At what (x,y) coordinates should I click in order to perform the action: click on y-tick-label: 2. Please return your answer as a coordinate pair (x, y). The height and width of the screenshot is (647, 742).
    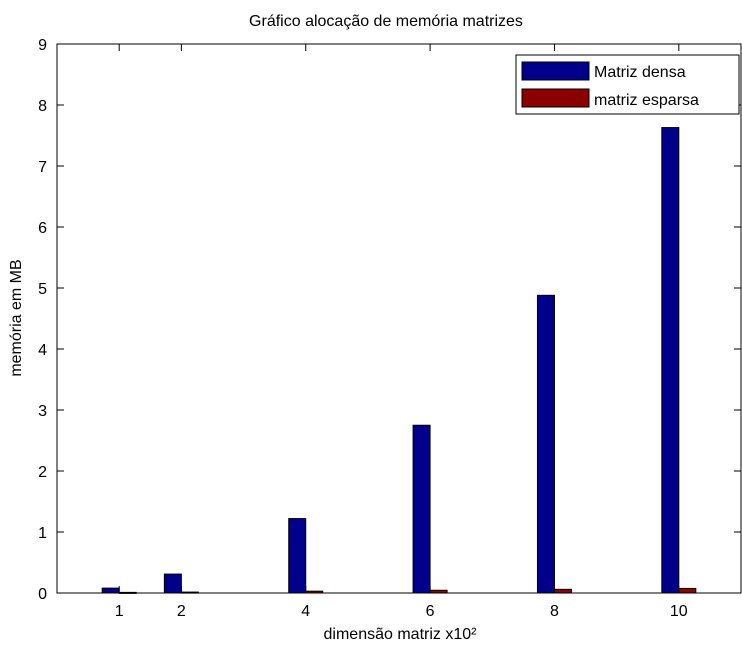
    Looking at the image, I should click on (42, 472).